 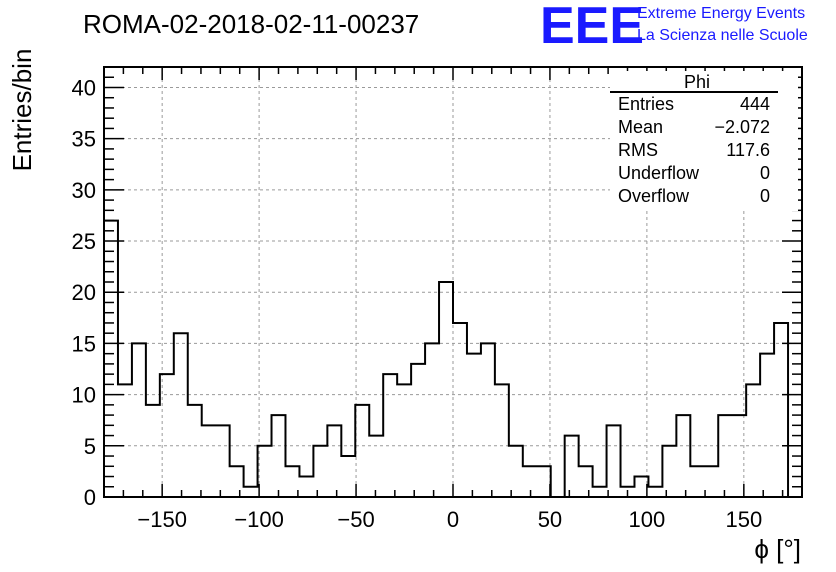 What do you see at coordinates (84, 395) in the screenshot?
I see `y-tick-label: 10` at bounding box center [84, 395].